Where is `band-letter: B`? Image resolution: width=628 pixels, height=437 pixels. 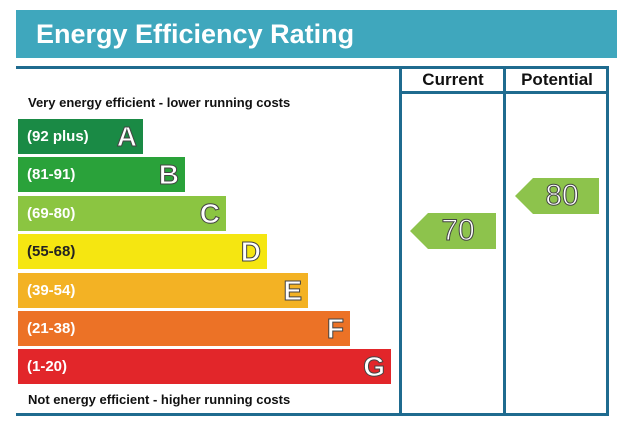
band-letter: B is located at coordinates (168, 175).